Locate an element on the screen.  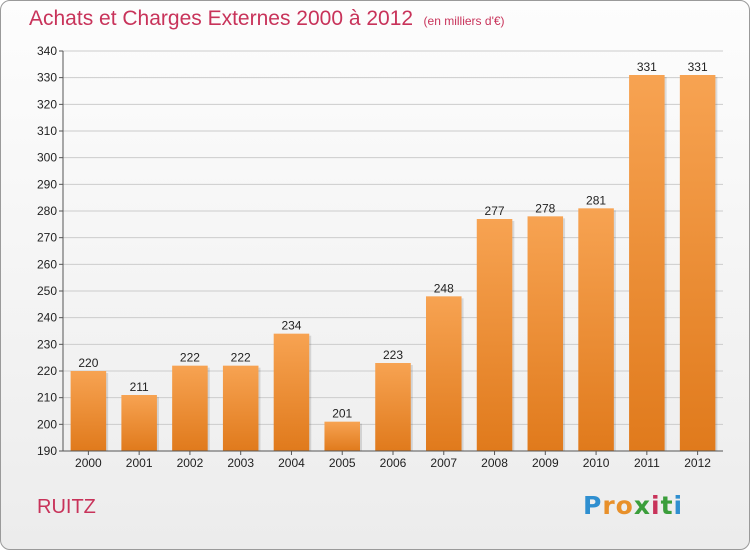
y-tick-label: 310 is located at coordinates (47, 131).